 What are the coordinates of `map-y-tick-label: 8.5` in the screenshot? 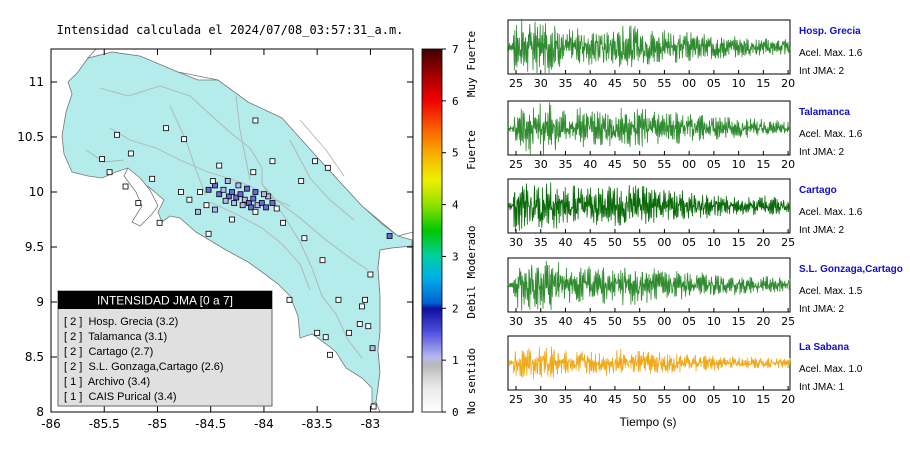 It's located at (34, 357).